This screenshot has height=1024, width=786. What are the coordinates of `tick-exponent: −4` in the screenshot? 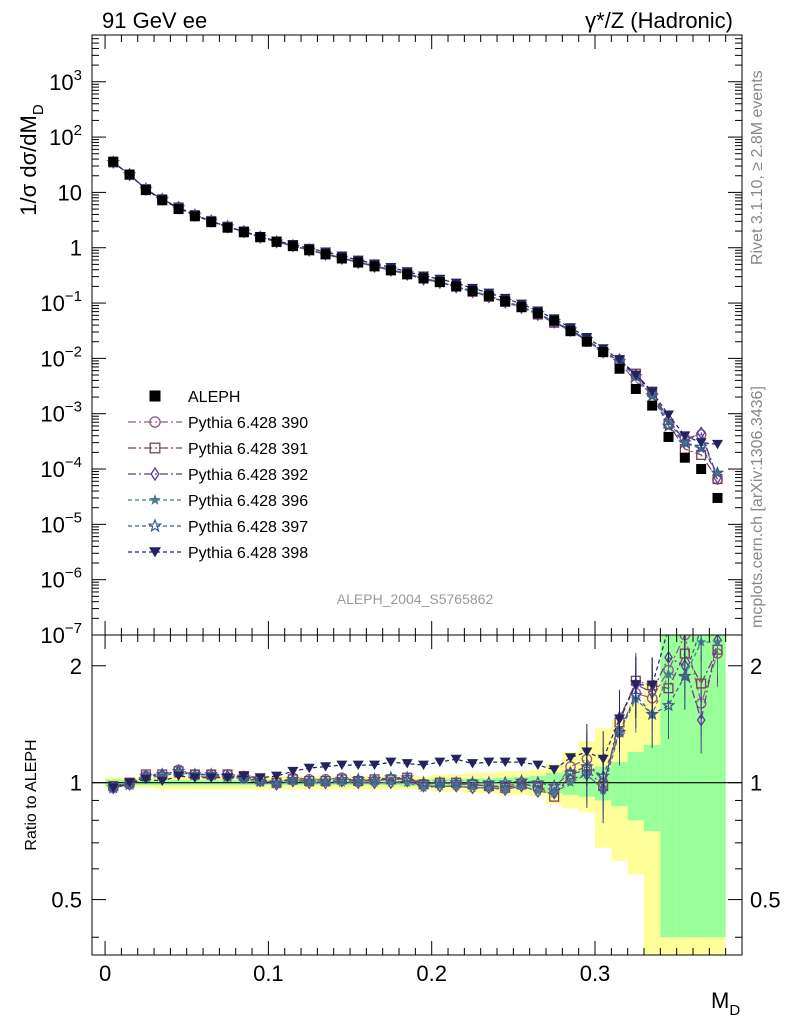 It's located at (73, 462).